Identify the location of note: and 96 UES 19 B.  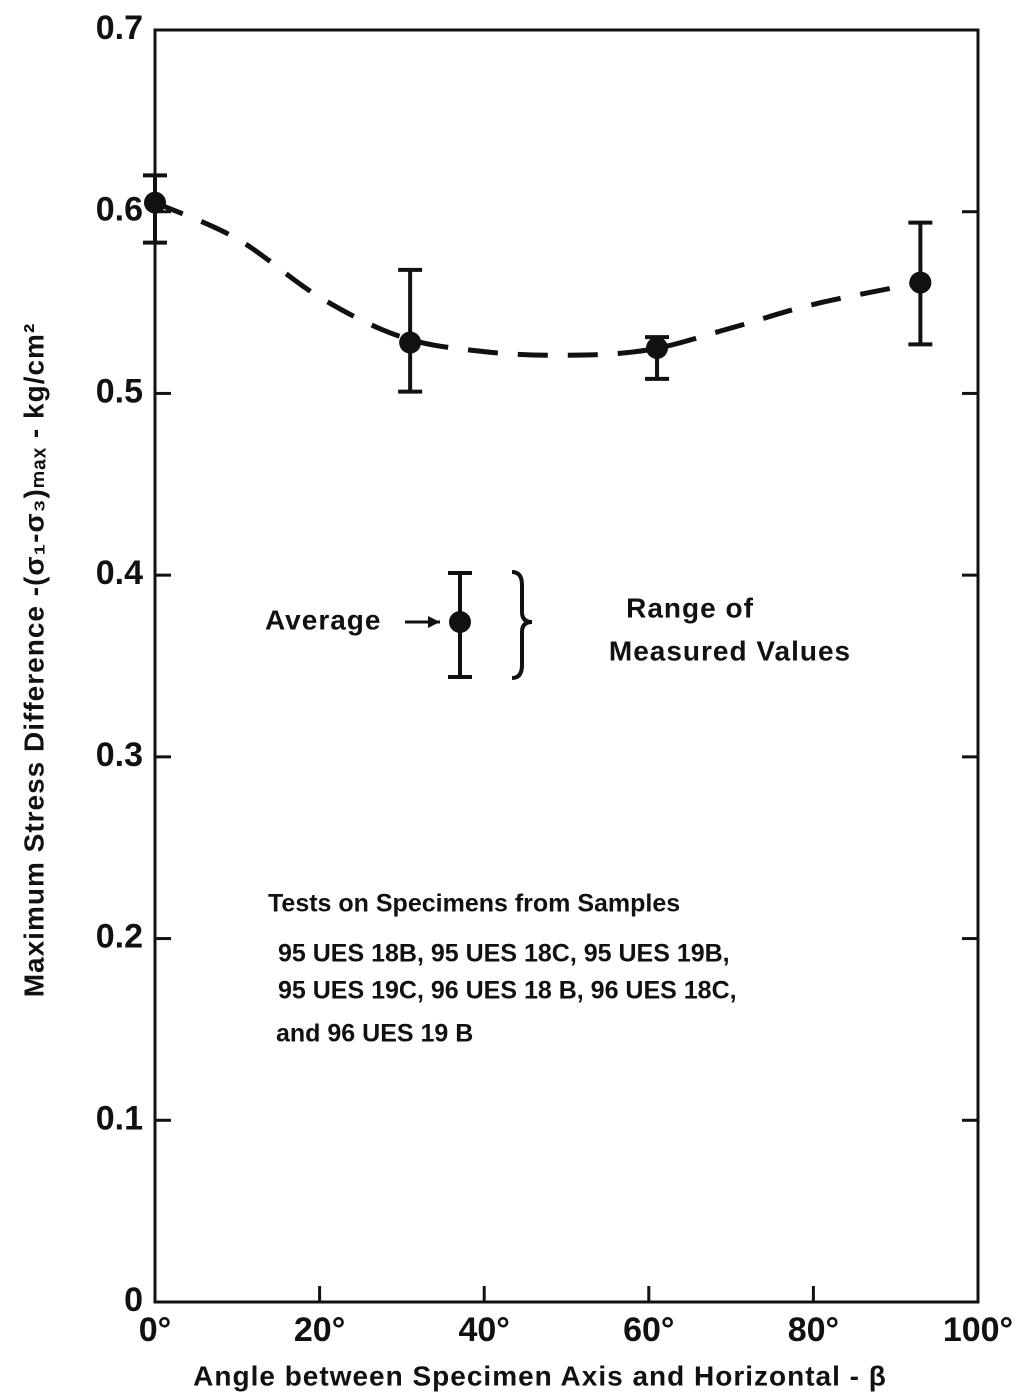
(374, 1034).